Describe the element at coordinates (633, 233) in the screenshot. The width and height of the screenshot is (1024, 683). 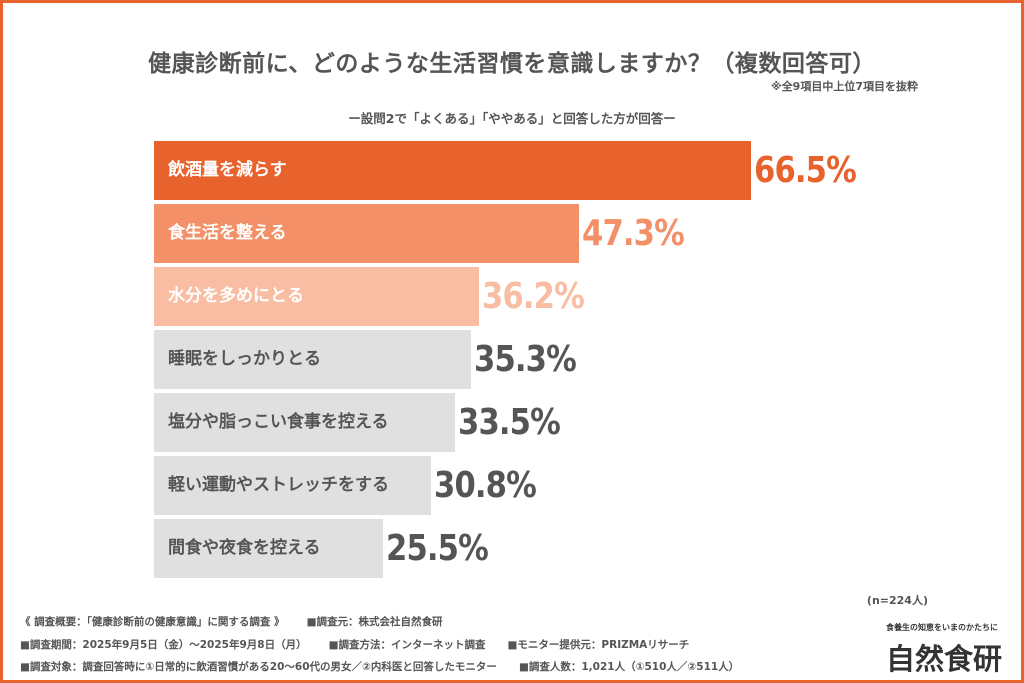
I see `data-label: 47.3%` at that location.